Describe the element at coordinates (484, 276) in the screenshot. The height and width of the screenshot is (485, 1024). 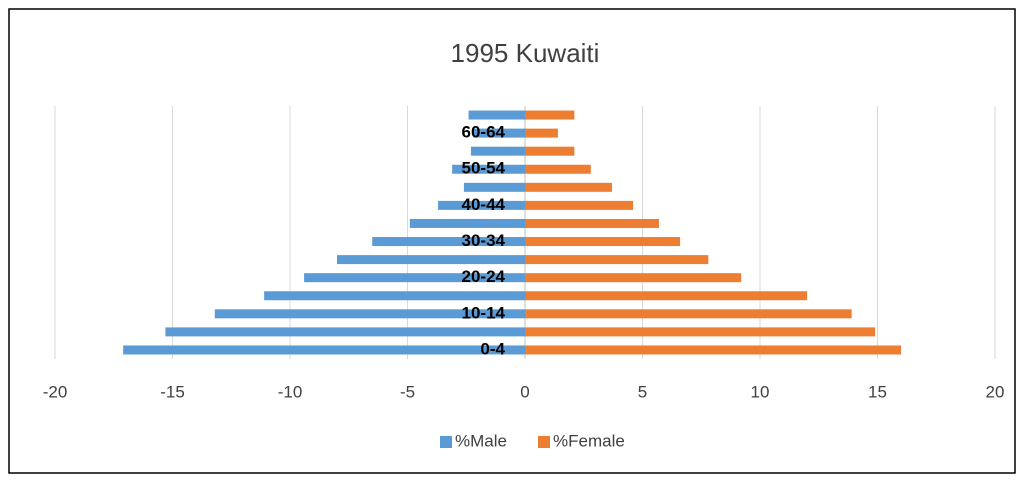
I see `y-tick-label: 20-24` at that location.